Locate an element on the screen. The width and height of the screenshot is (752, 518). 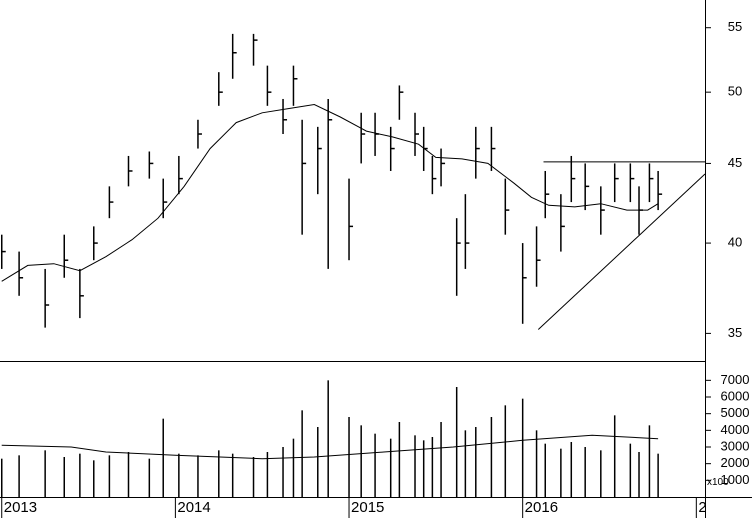
x-tick-label: 2014 is located at coordinates (193, 507).